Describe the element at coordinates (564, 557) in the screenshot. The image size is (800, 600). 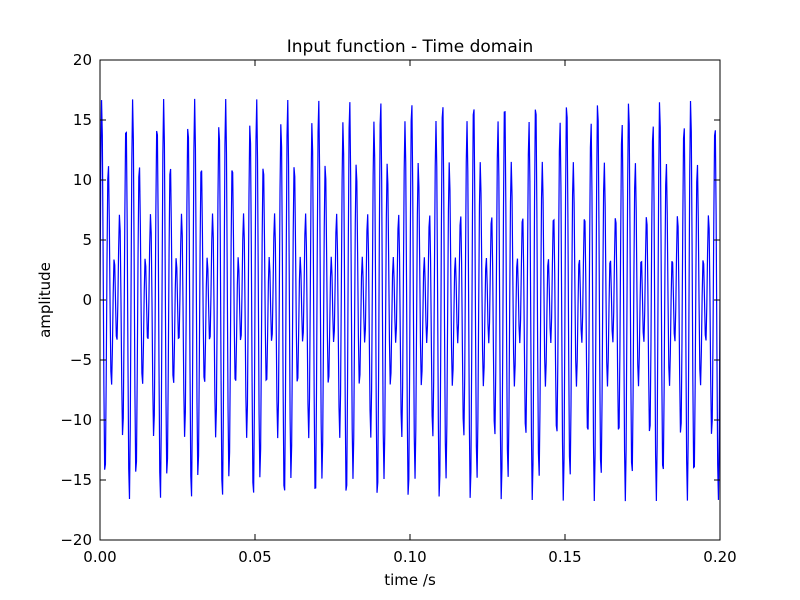
I see `x-tick-label: 0.15` at that location.